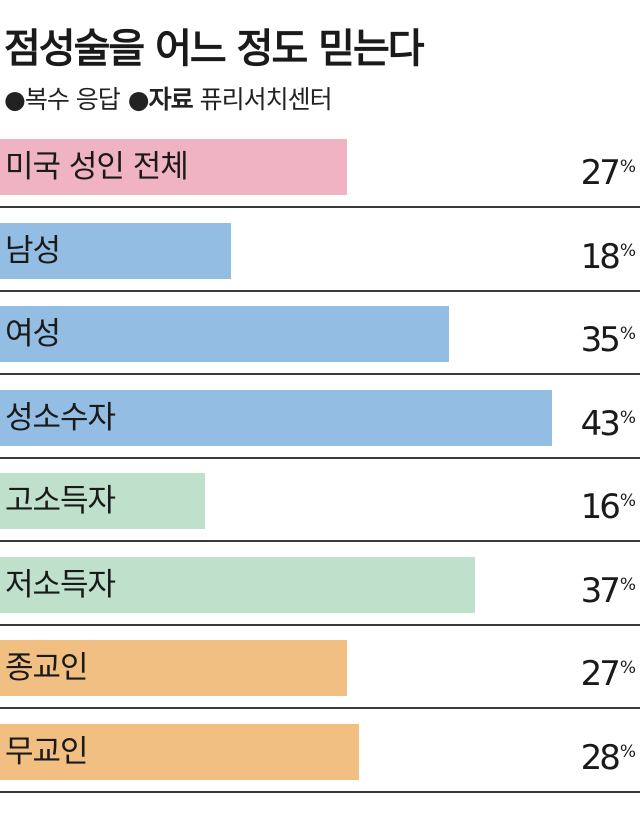  I want to click on value-label: 18%, so click(608, 251).